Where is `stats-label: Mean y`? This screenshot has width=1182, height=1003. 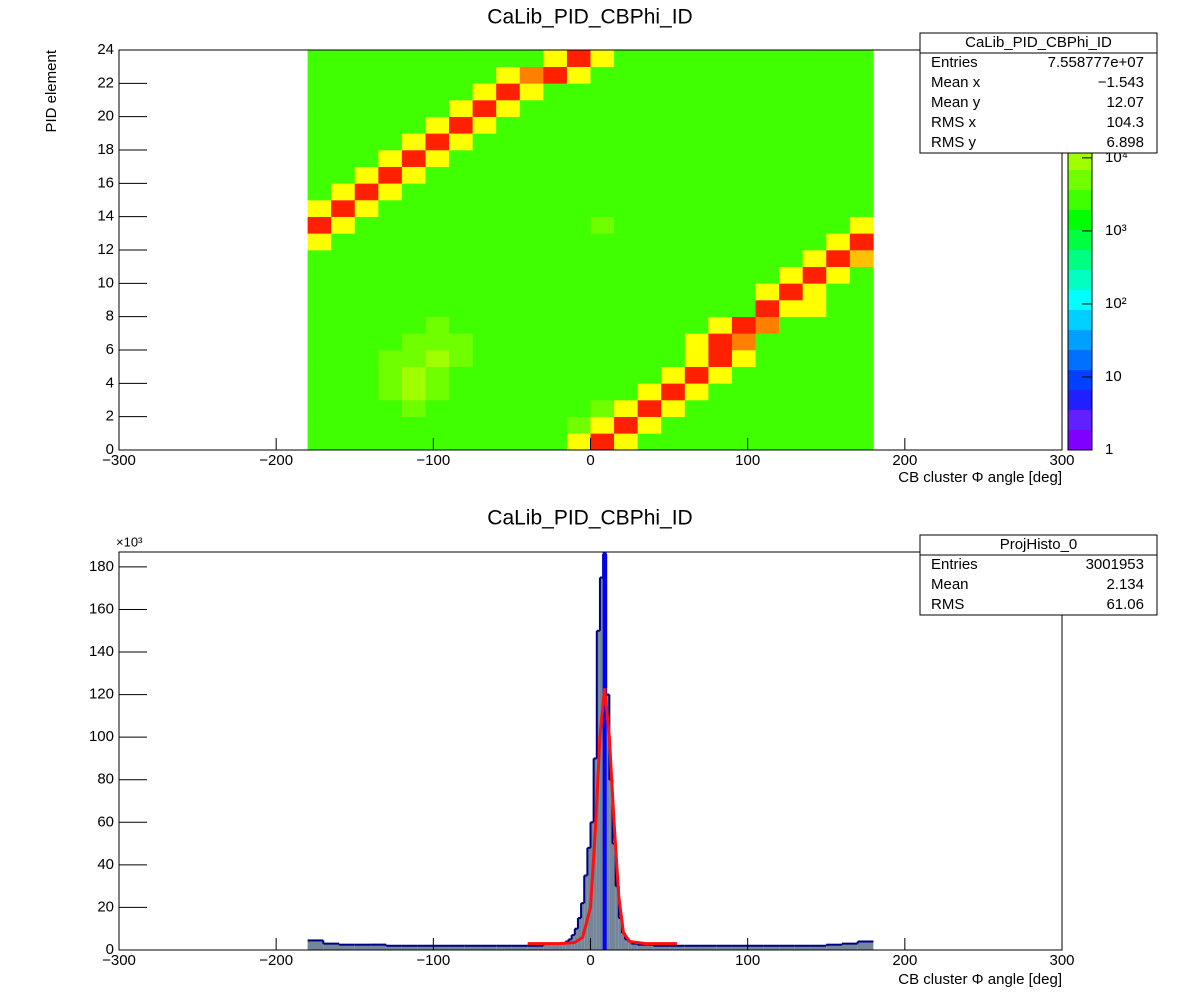 stats-label: Mean y is located at coordinates (956, 102).